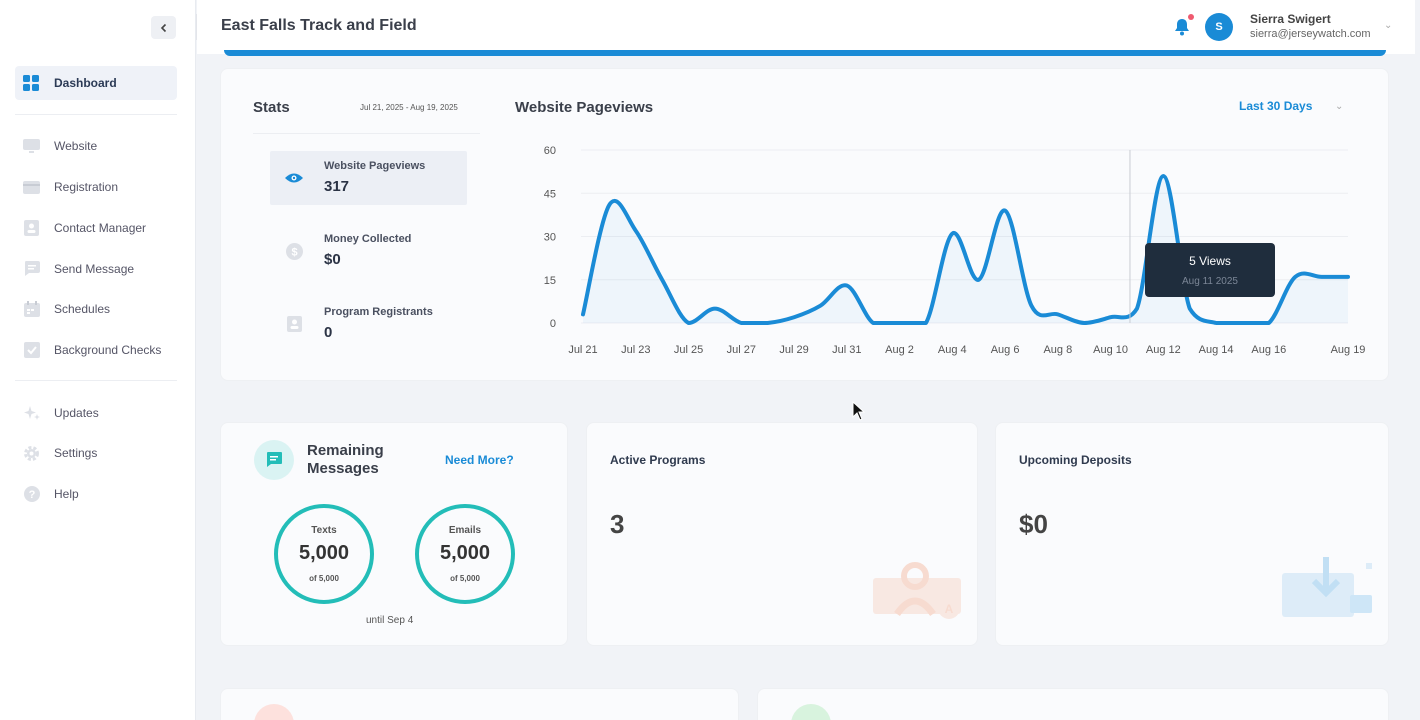 The image size is (1420, 720). What do you see at coordinates (1210, 270) in the screenshot?
I see `tooltip-box` at bounding box center [1210, 270].